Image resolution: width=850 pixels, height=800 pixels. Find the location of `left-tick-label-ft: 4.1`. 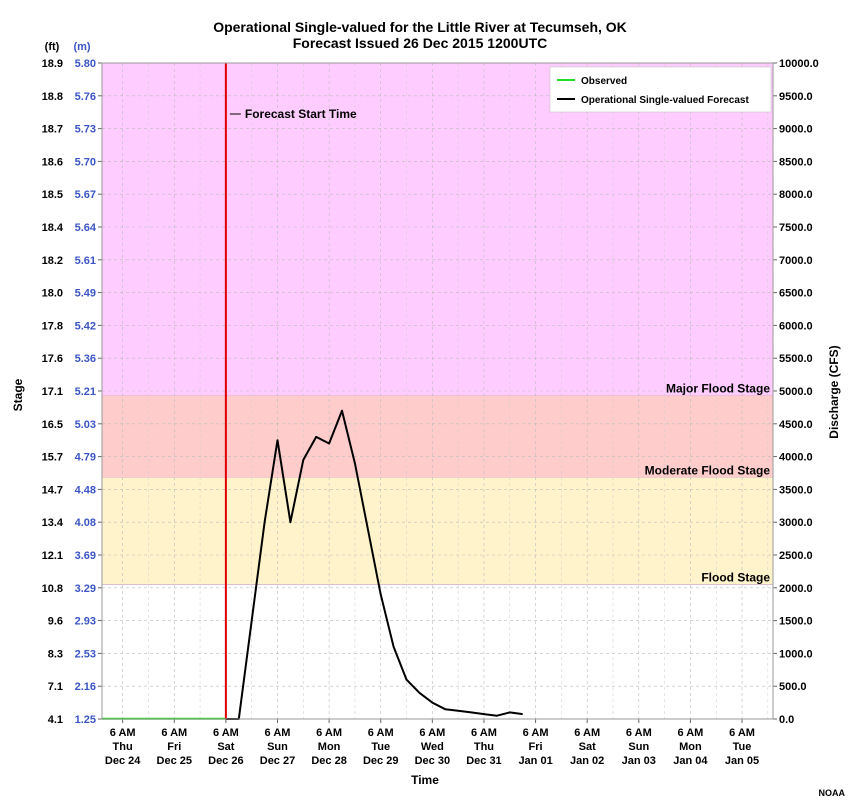

left-tick-label-ft: 4.1 is located at coordinates (55, 720).